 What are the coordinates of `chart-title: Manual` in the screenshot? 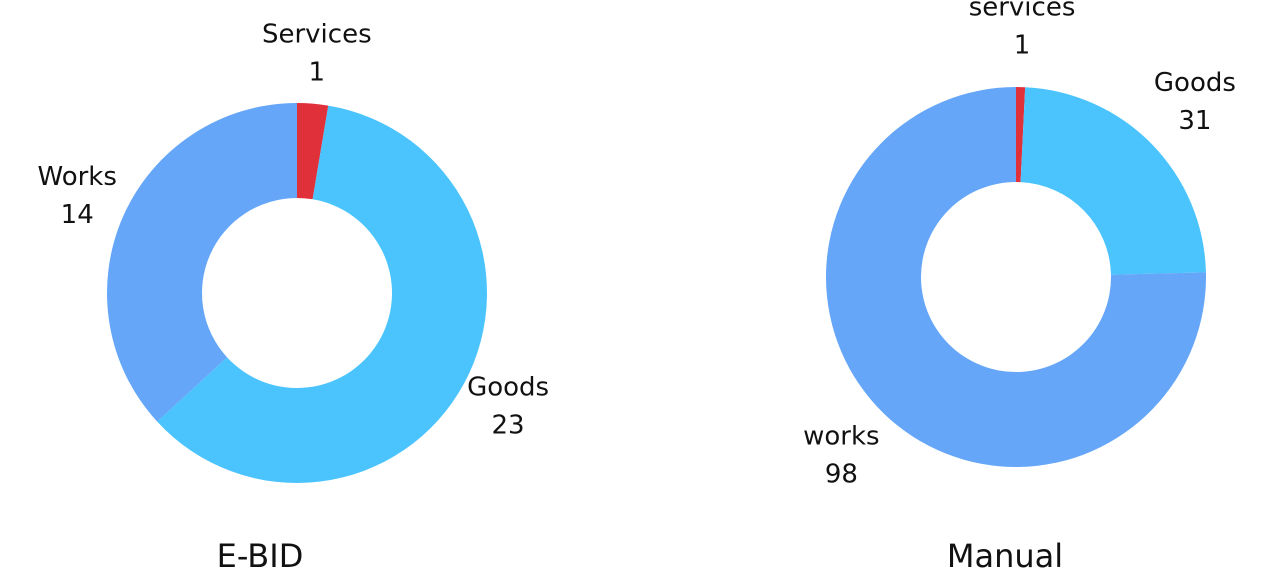 It's located at (1005, 556).